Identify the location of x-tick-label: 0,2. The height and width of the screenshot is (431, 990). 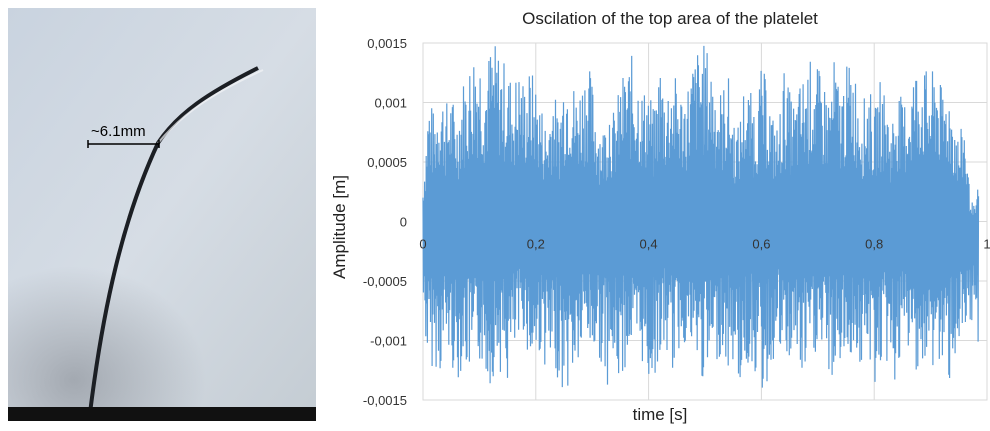
(536, 244).